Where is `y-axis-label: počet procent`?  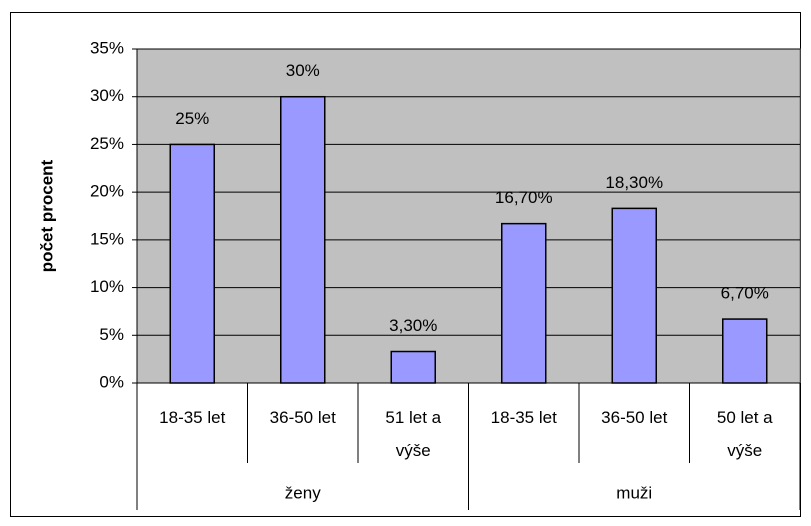 y-axis-label: počet procent is located at coordinates (46, 215).